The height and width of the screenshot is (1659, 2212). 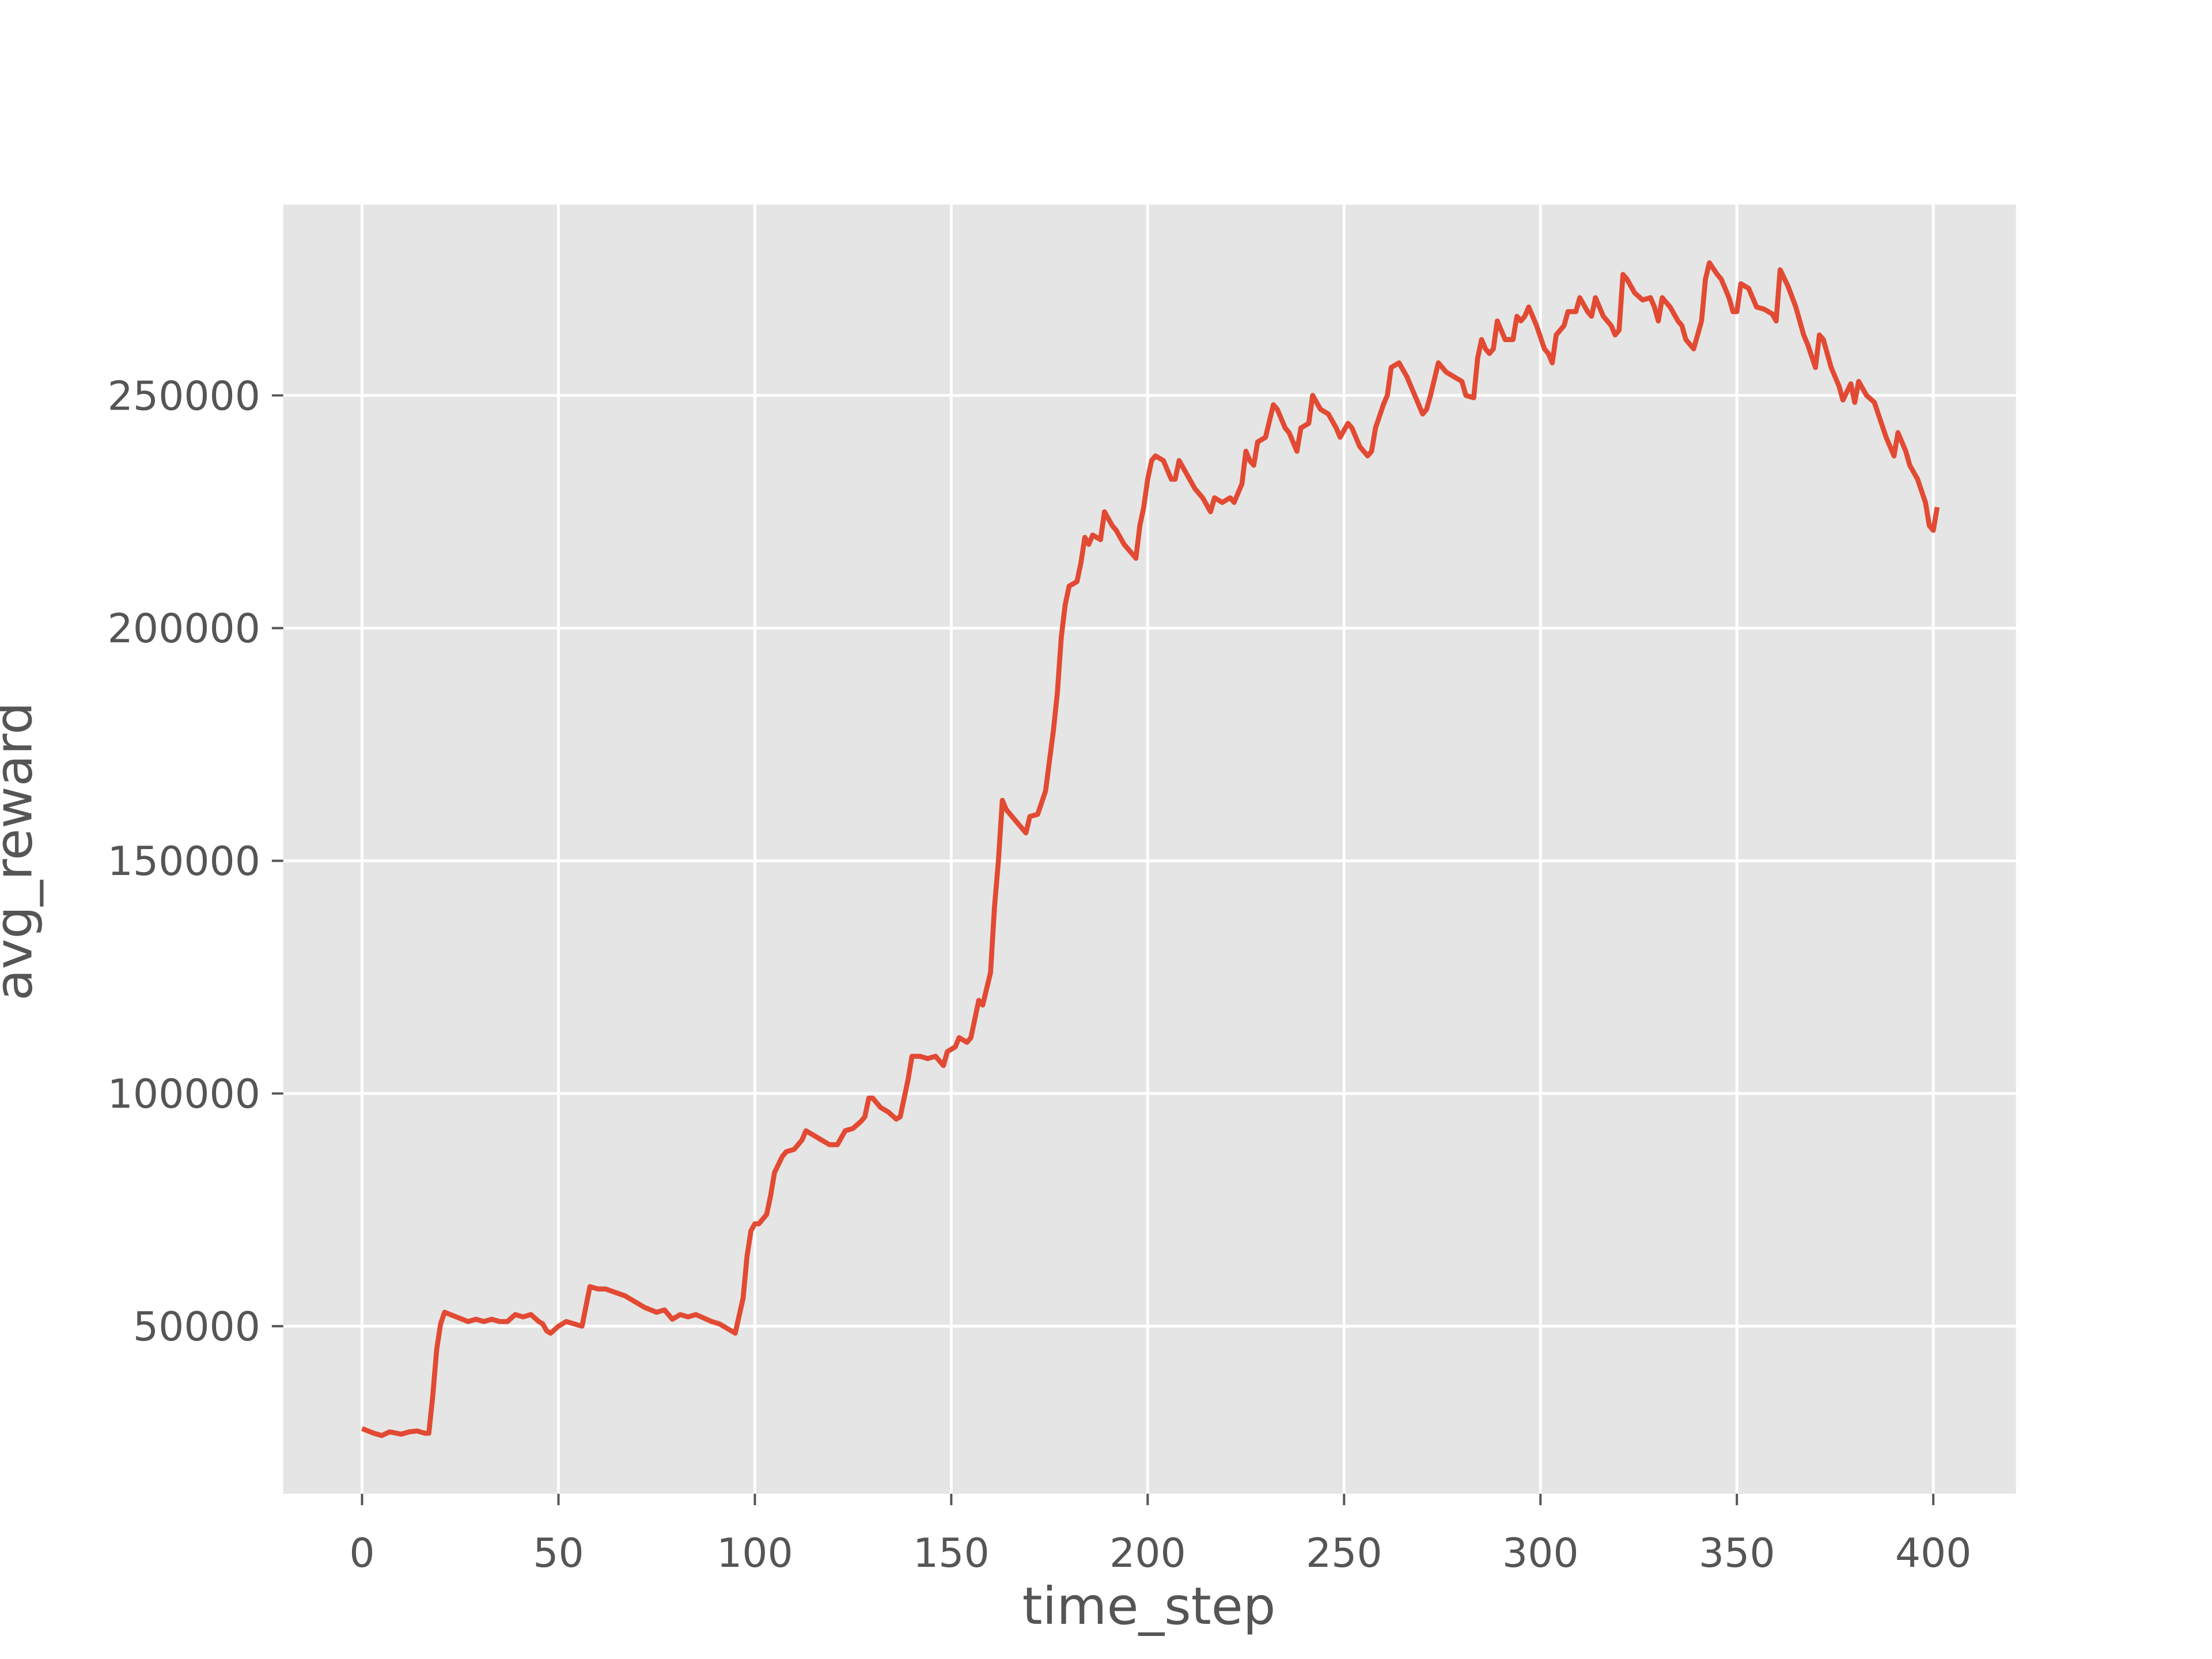 I want to click on x-tick-label: 300, so click(x=1540, y=1553).